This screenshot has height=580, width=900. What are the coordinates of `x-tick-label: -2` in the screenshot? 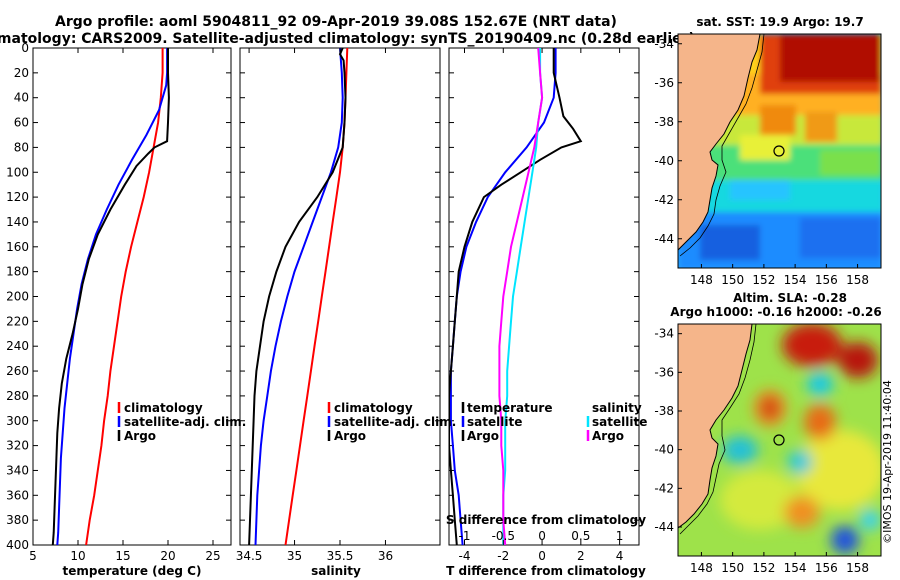 It's located at (503, 556).